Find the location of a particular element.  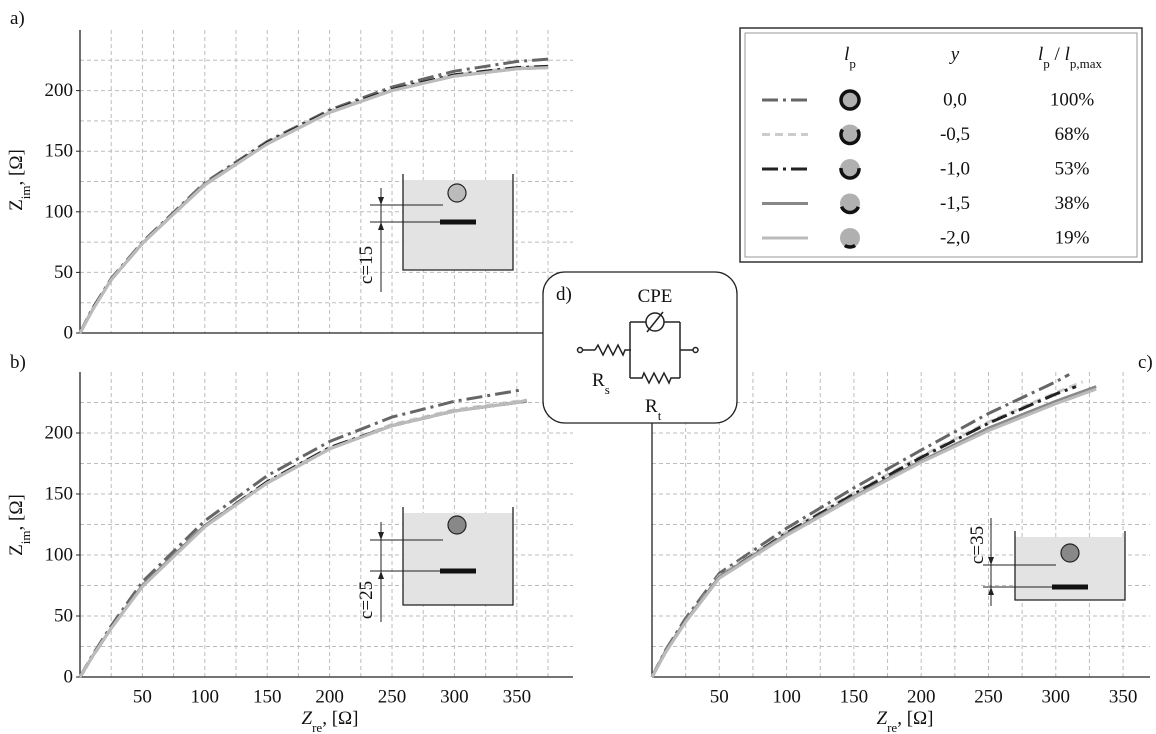

legend-ratio: 100% is located at coordinates (1072, 100).